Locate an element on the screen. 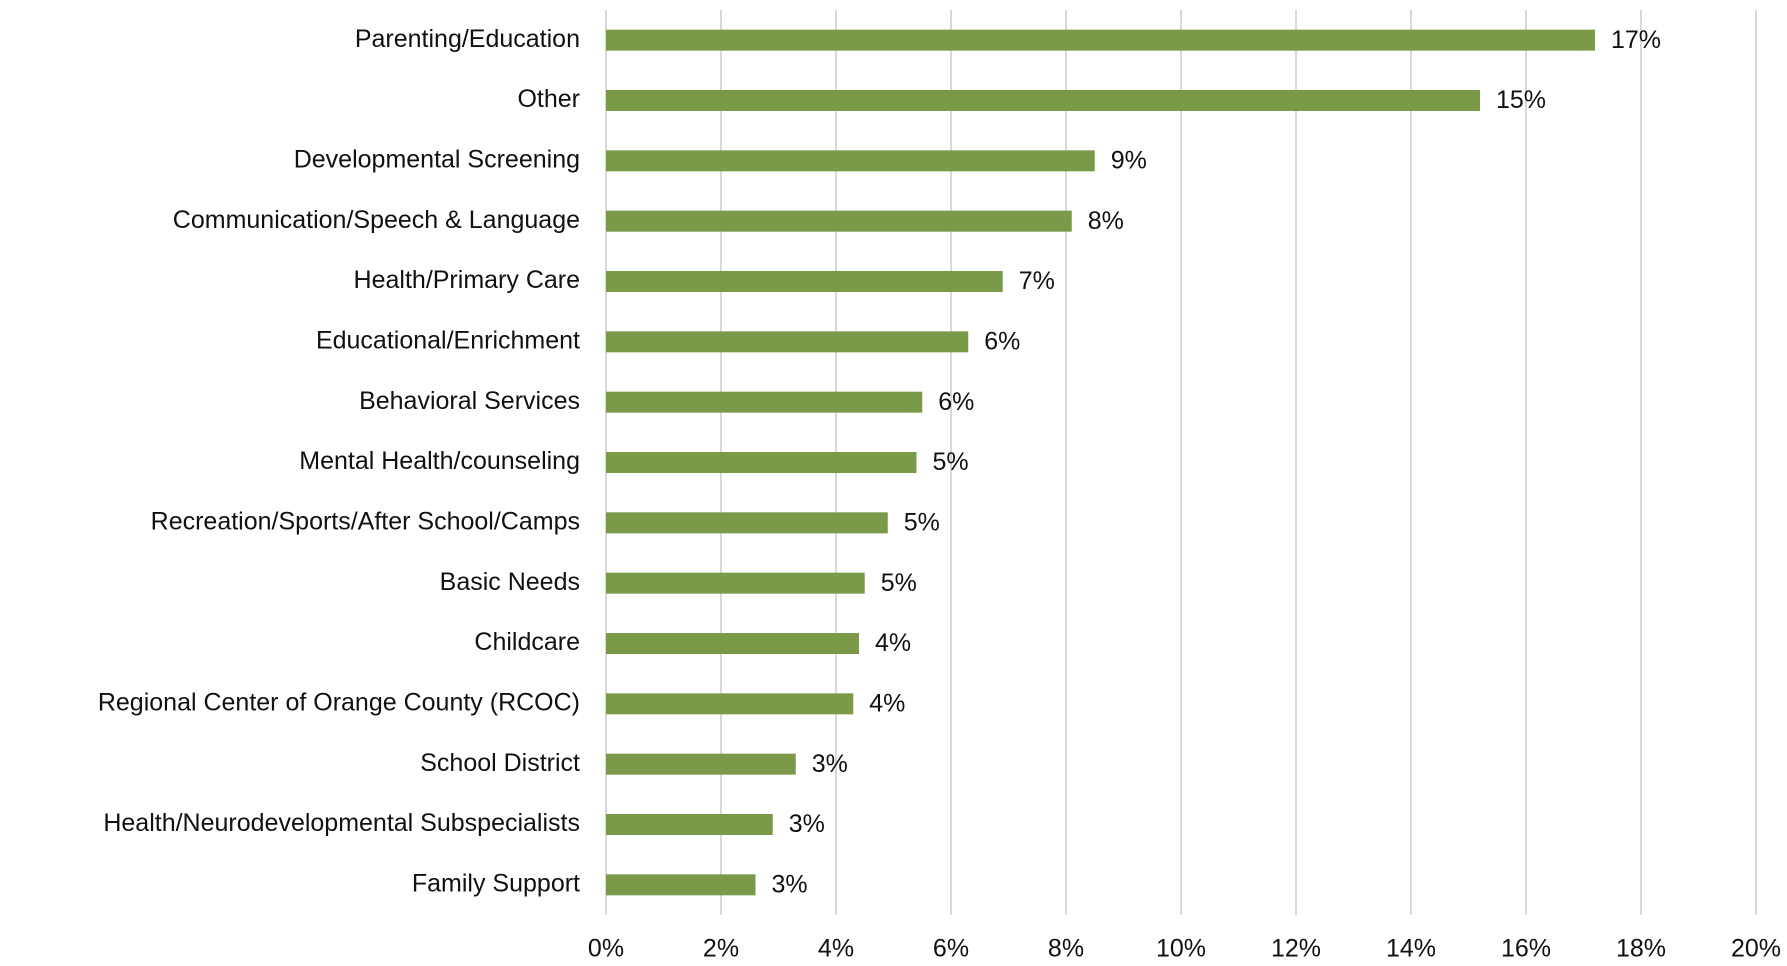 The height and width of the screenshot is (966, 1787). x-tick-label: 18% is located at coordinates (1641, 949).